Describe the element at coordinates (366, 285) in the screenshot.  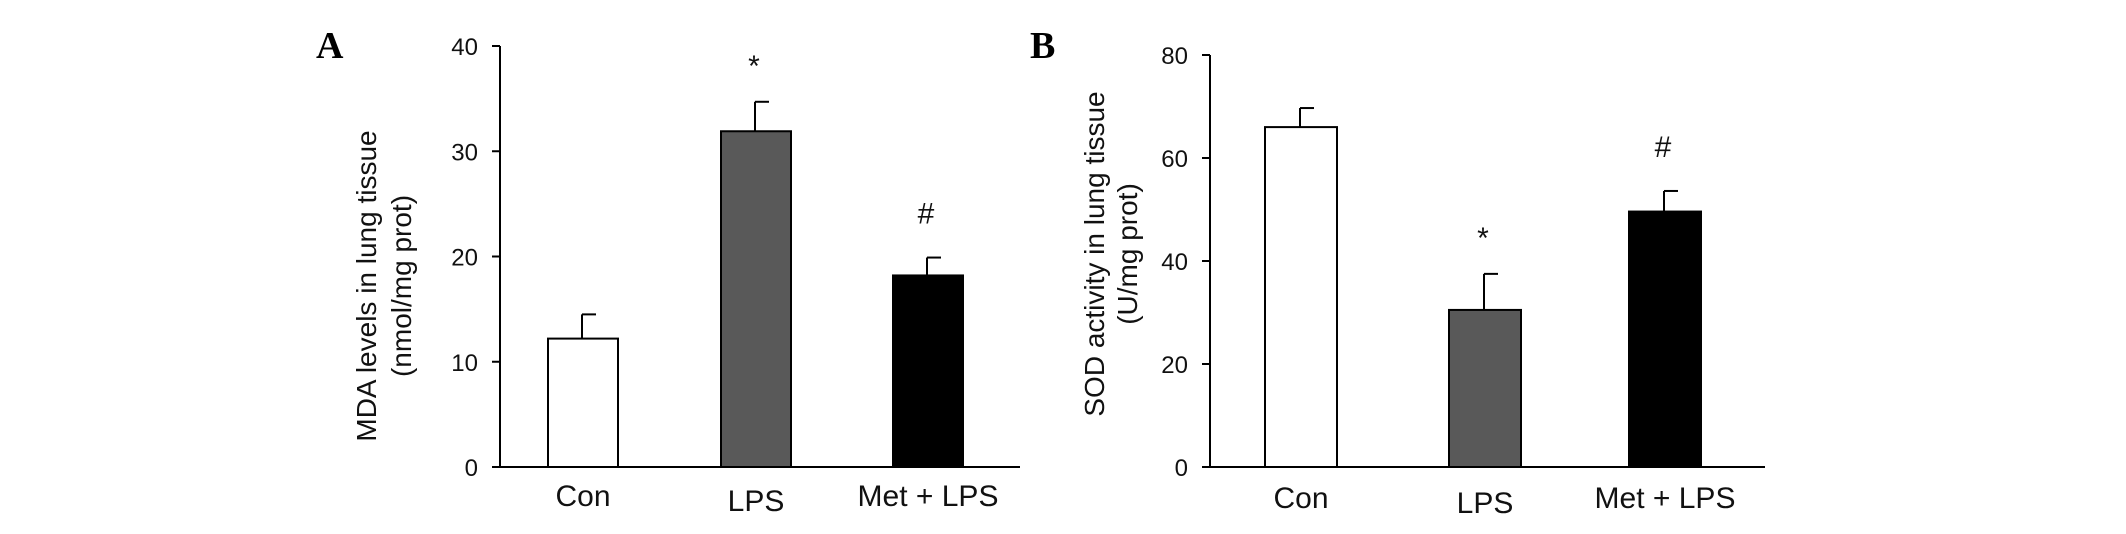
I see `panel-a-ylabel-line-1: MDA levels in lung tissue` at that location.